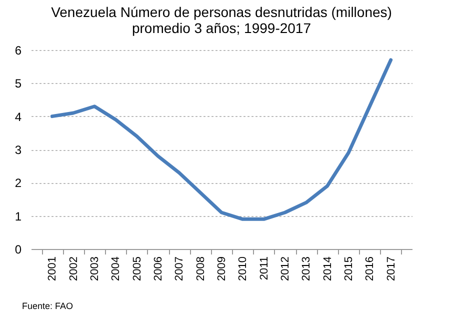 Image resolution: width=464 pixels, height=322 pixels. Describe the element at coordinates (222, 268) in the screenshot. I see `x-tick-label: 2009` at that location.